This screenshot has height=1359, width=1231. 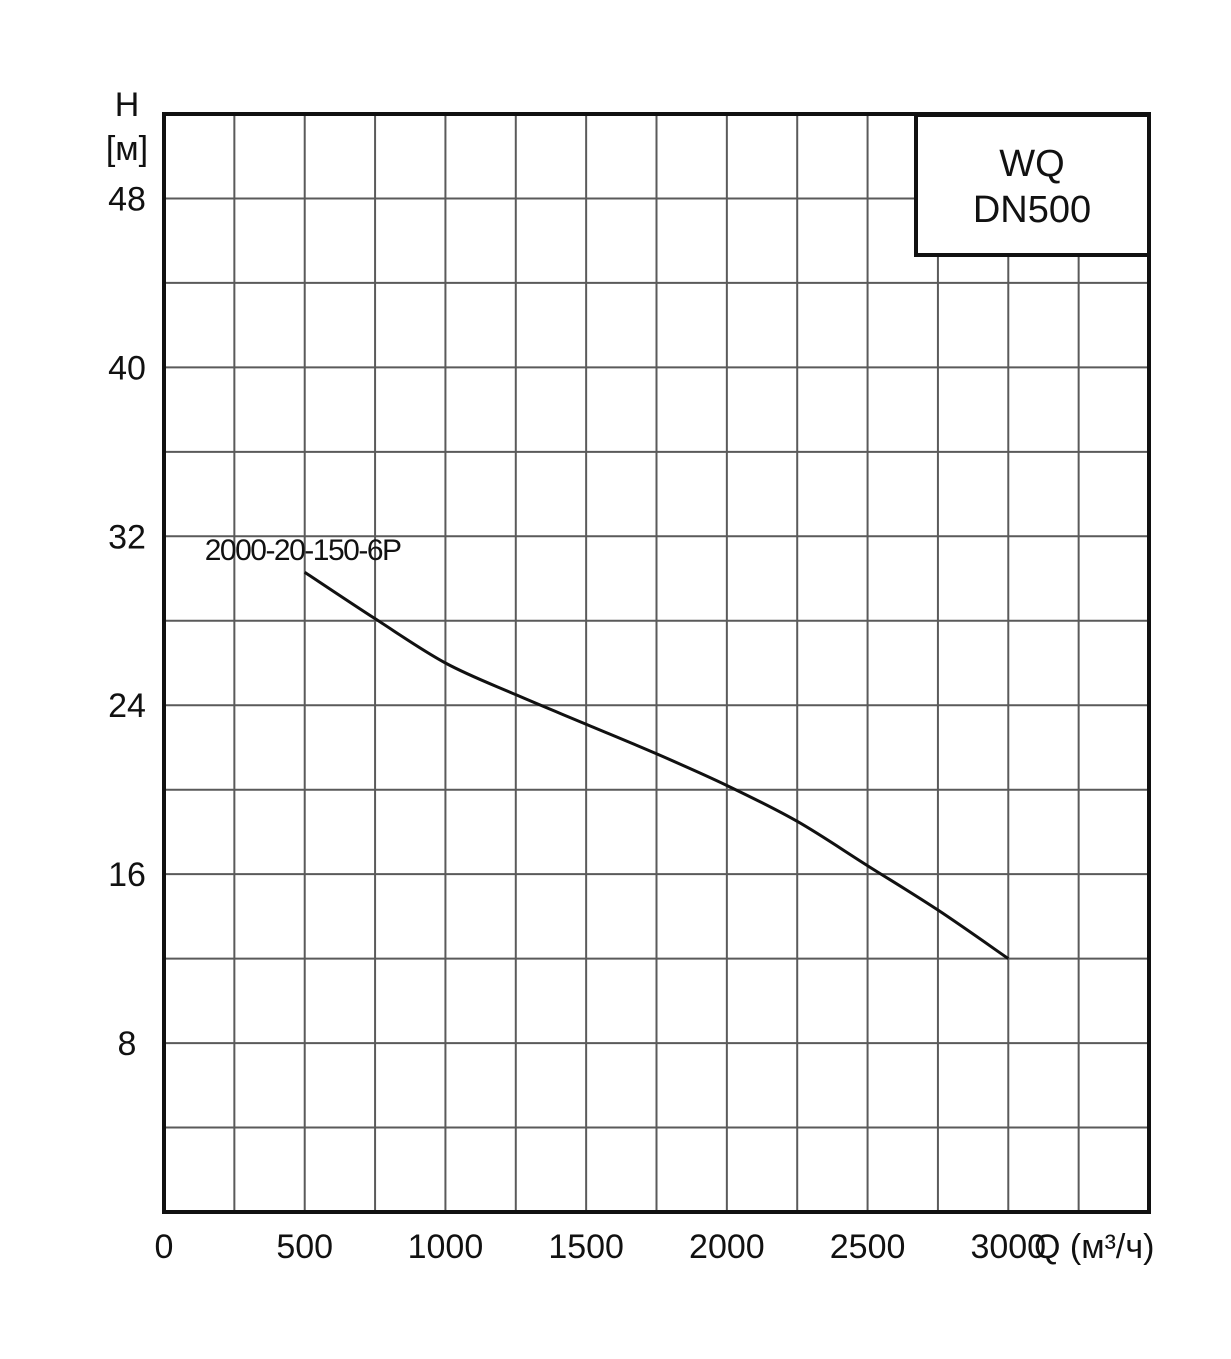 I want to click on x-tick-label: 2000, so click(x=727, y=1247).